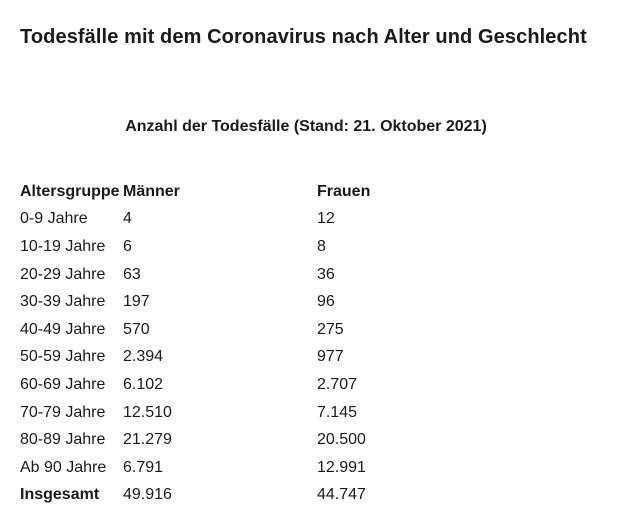 The image size is (640, 528). Describe the element at coordinates (341, 467) in the screenshot. I see `women-cell: 12.991` at that location.